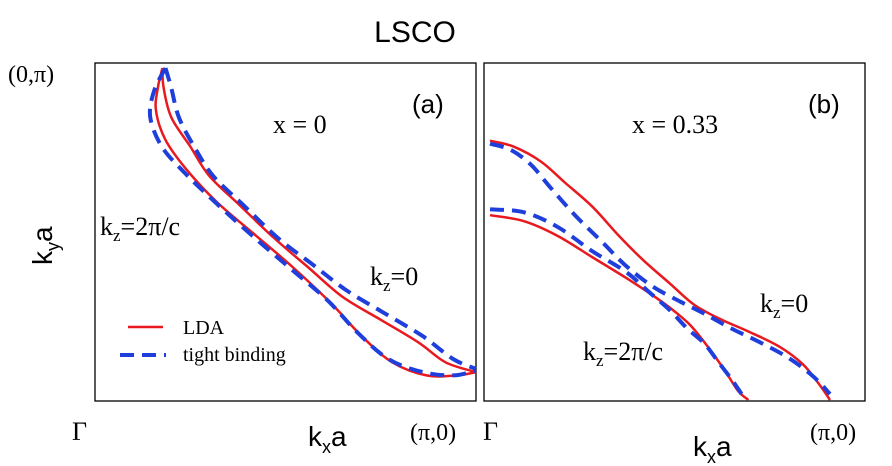  Describe the element at coordinates (204, 328) in the screenshot. I see `legend-lda-label: LDA` at that location.